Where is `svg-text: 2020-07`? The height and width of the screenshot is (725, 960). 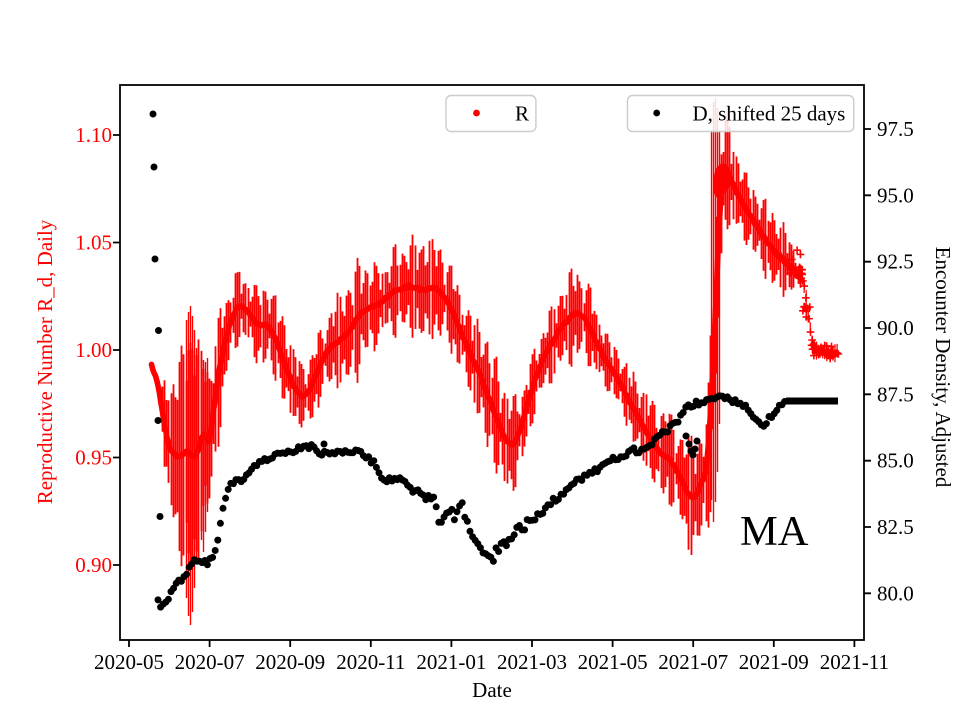 svg-text: 2020-07 is located at coordinates (210, 662).